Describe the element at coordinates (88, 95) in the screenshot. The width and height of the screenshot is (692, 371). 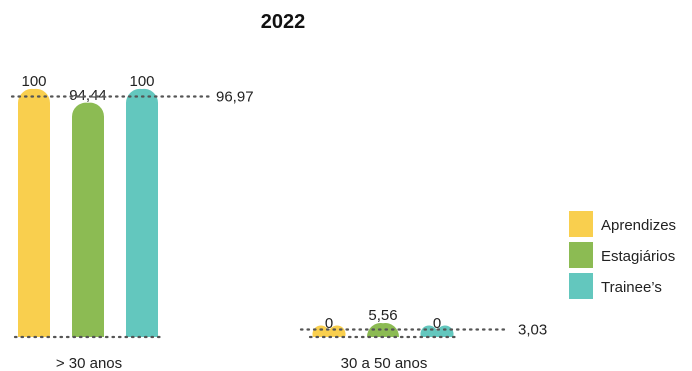
I see `bar-value-label: 94,44` at that location.